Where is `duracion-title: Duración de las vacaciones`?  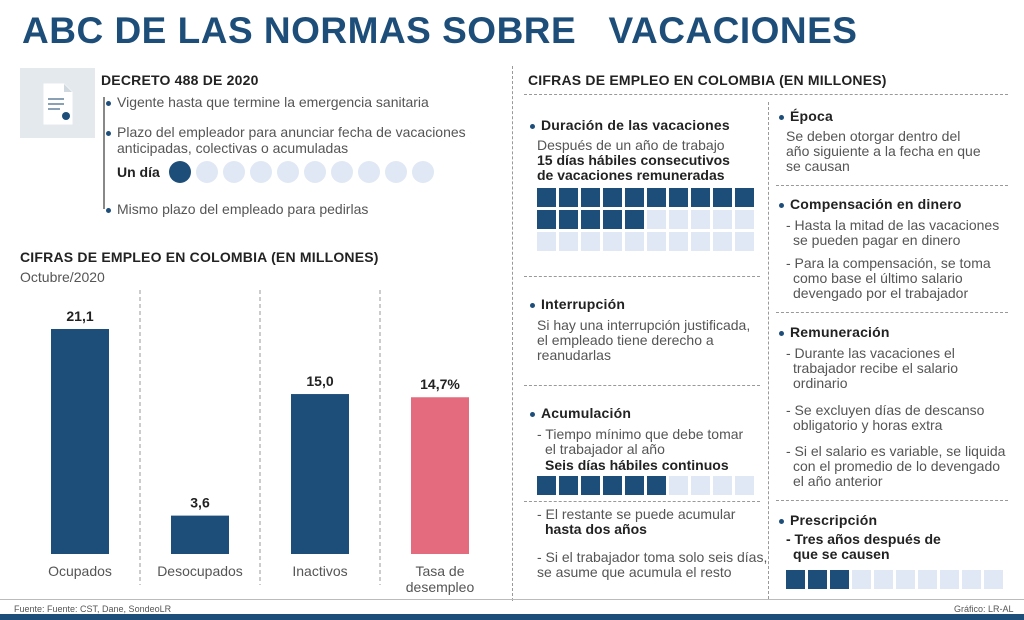 duracion-title: Duración de las vacaciones is located at coordinates (630, 125).